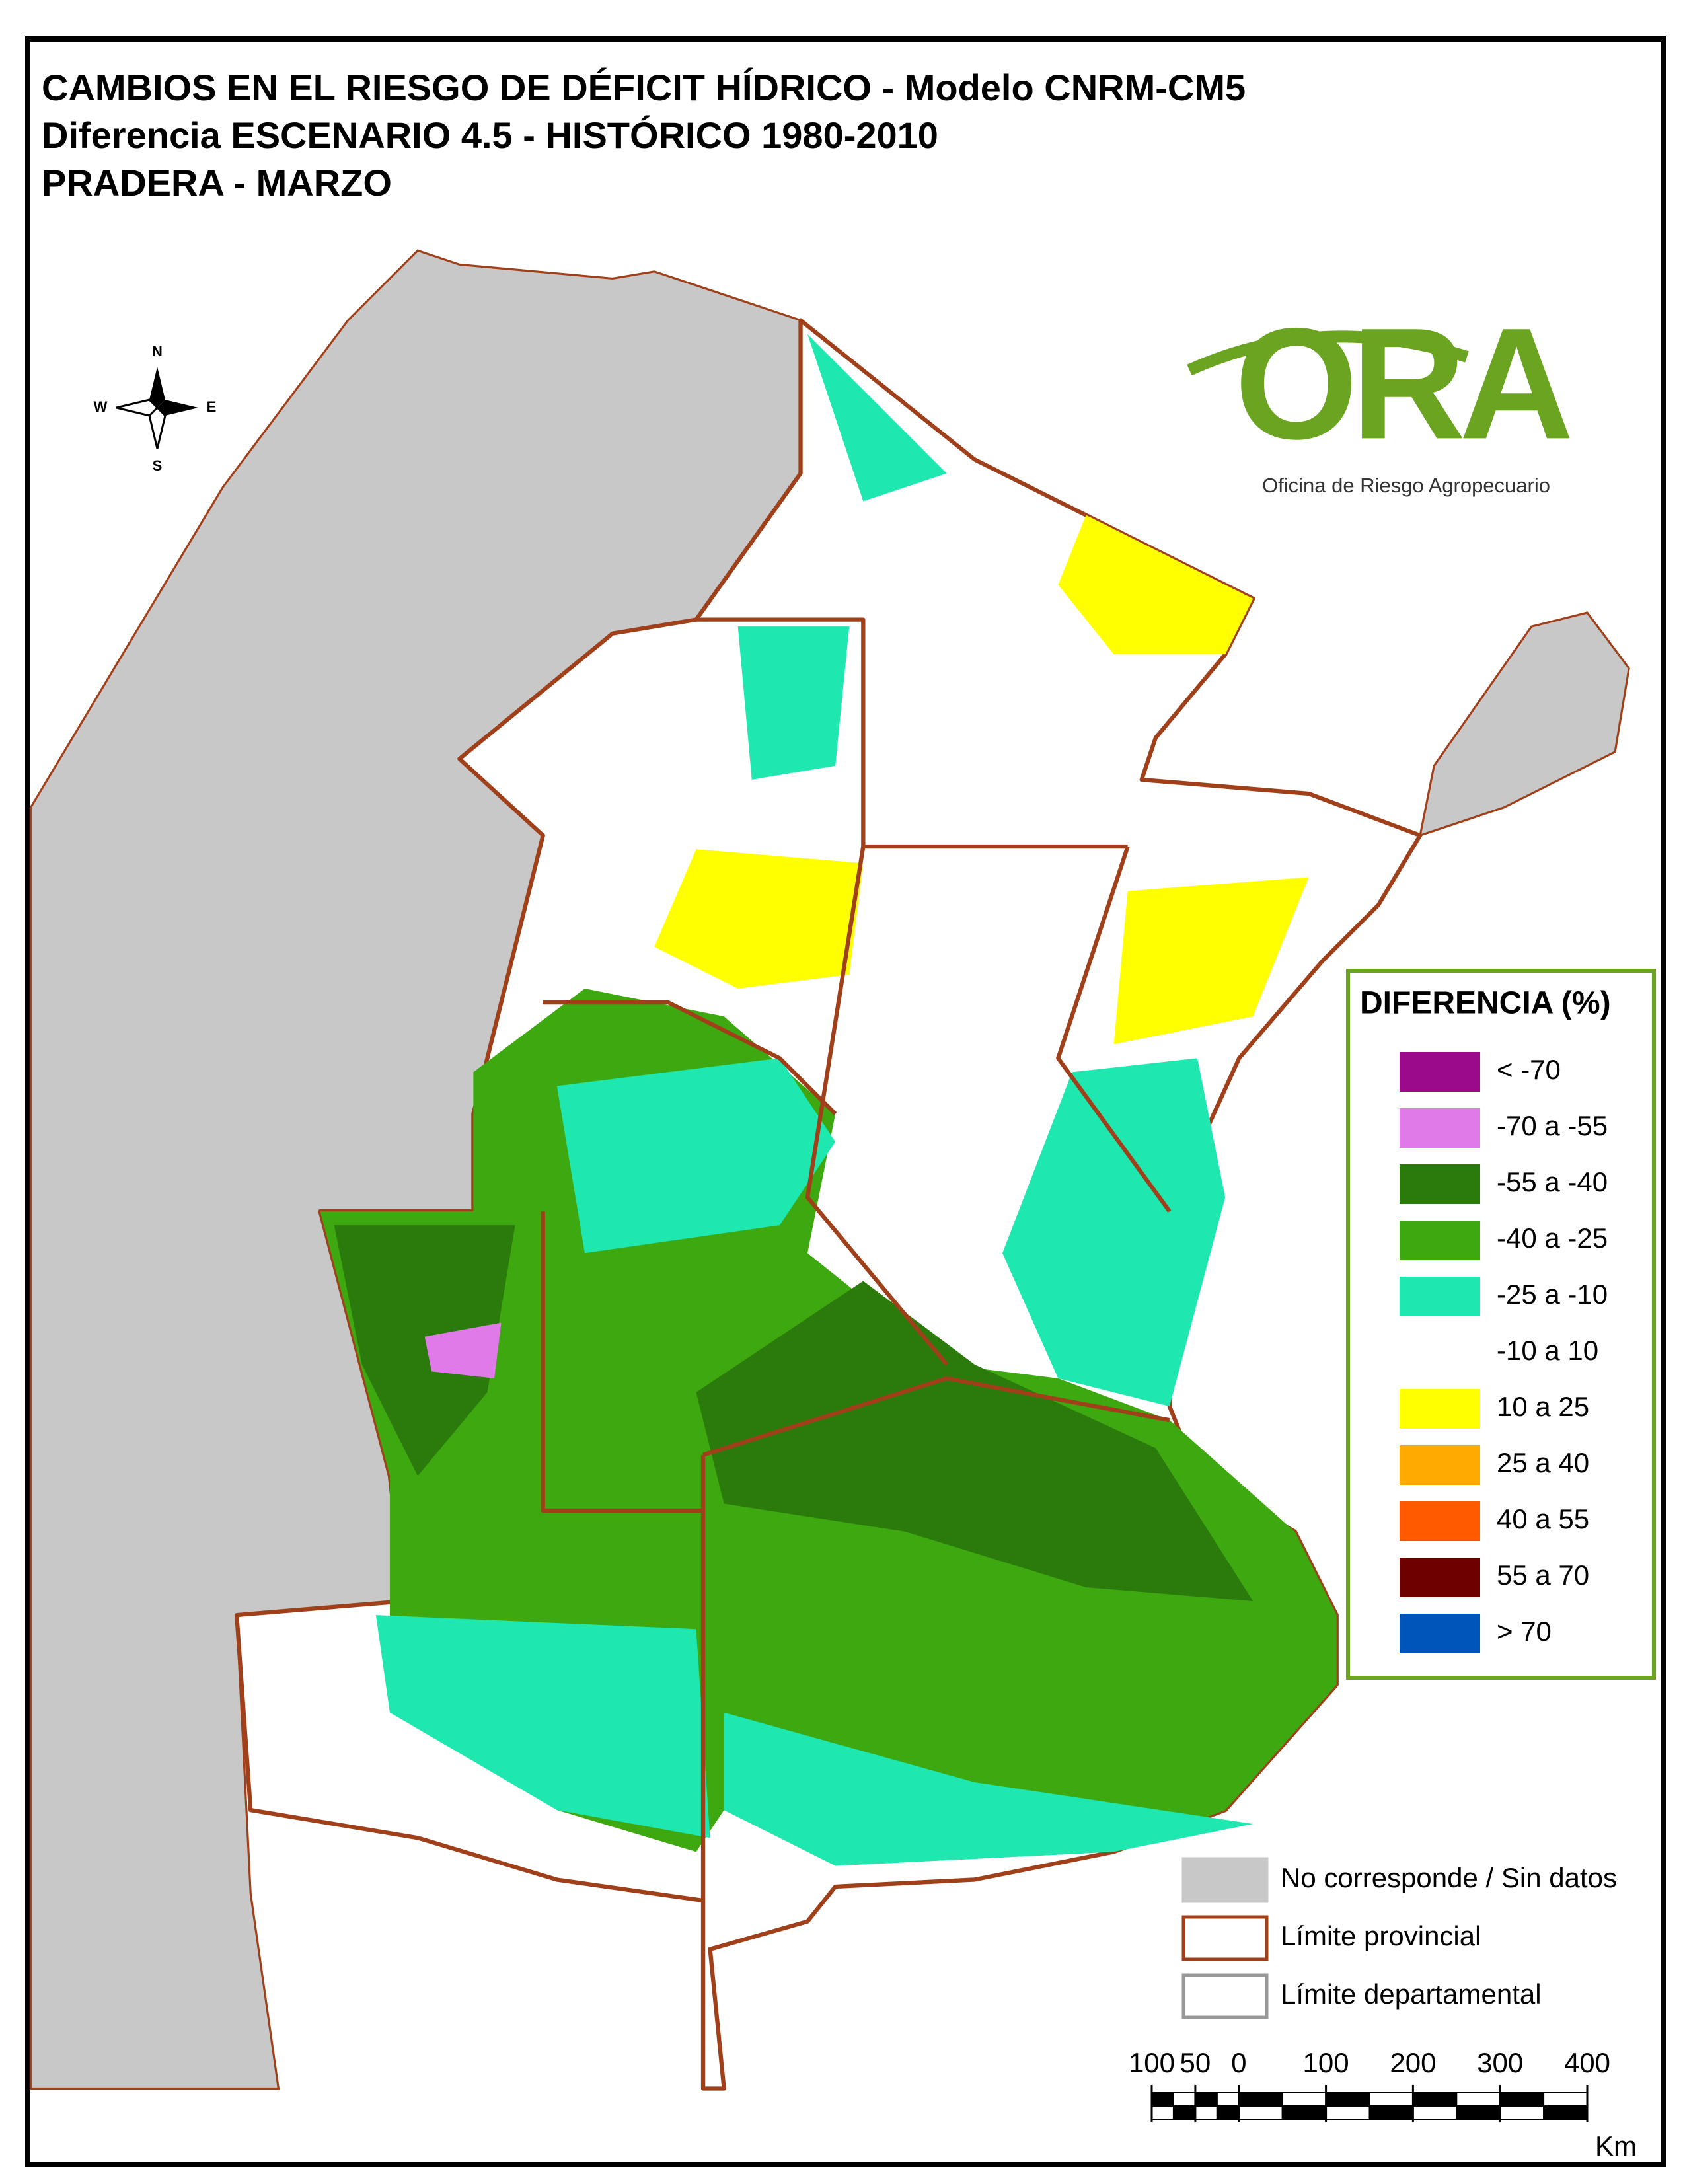  I want to click on scale-label: 200, so click(1413, 2062).